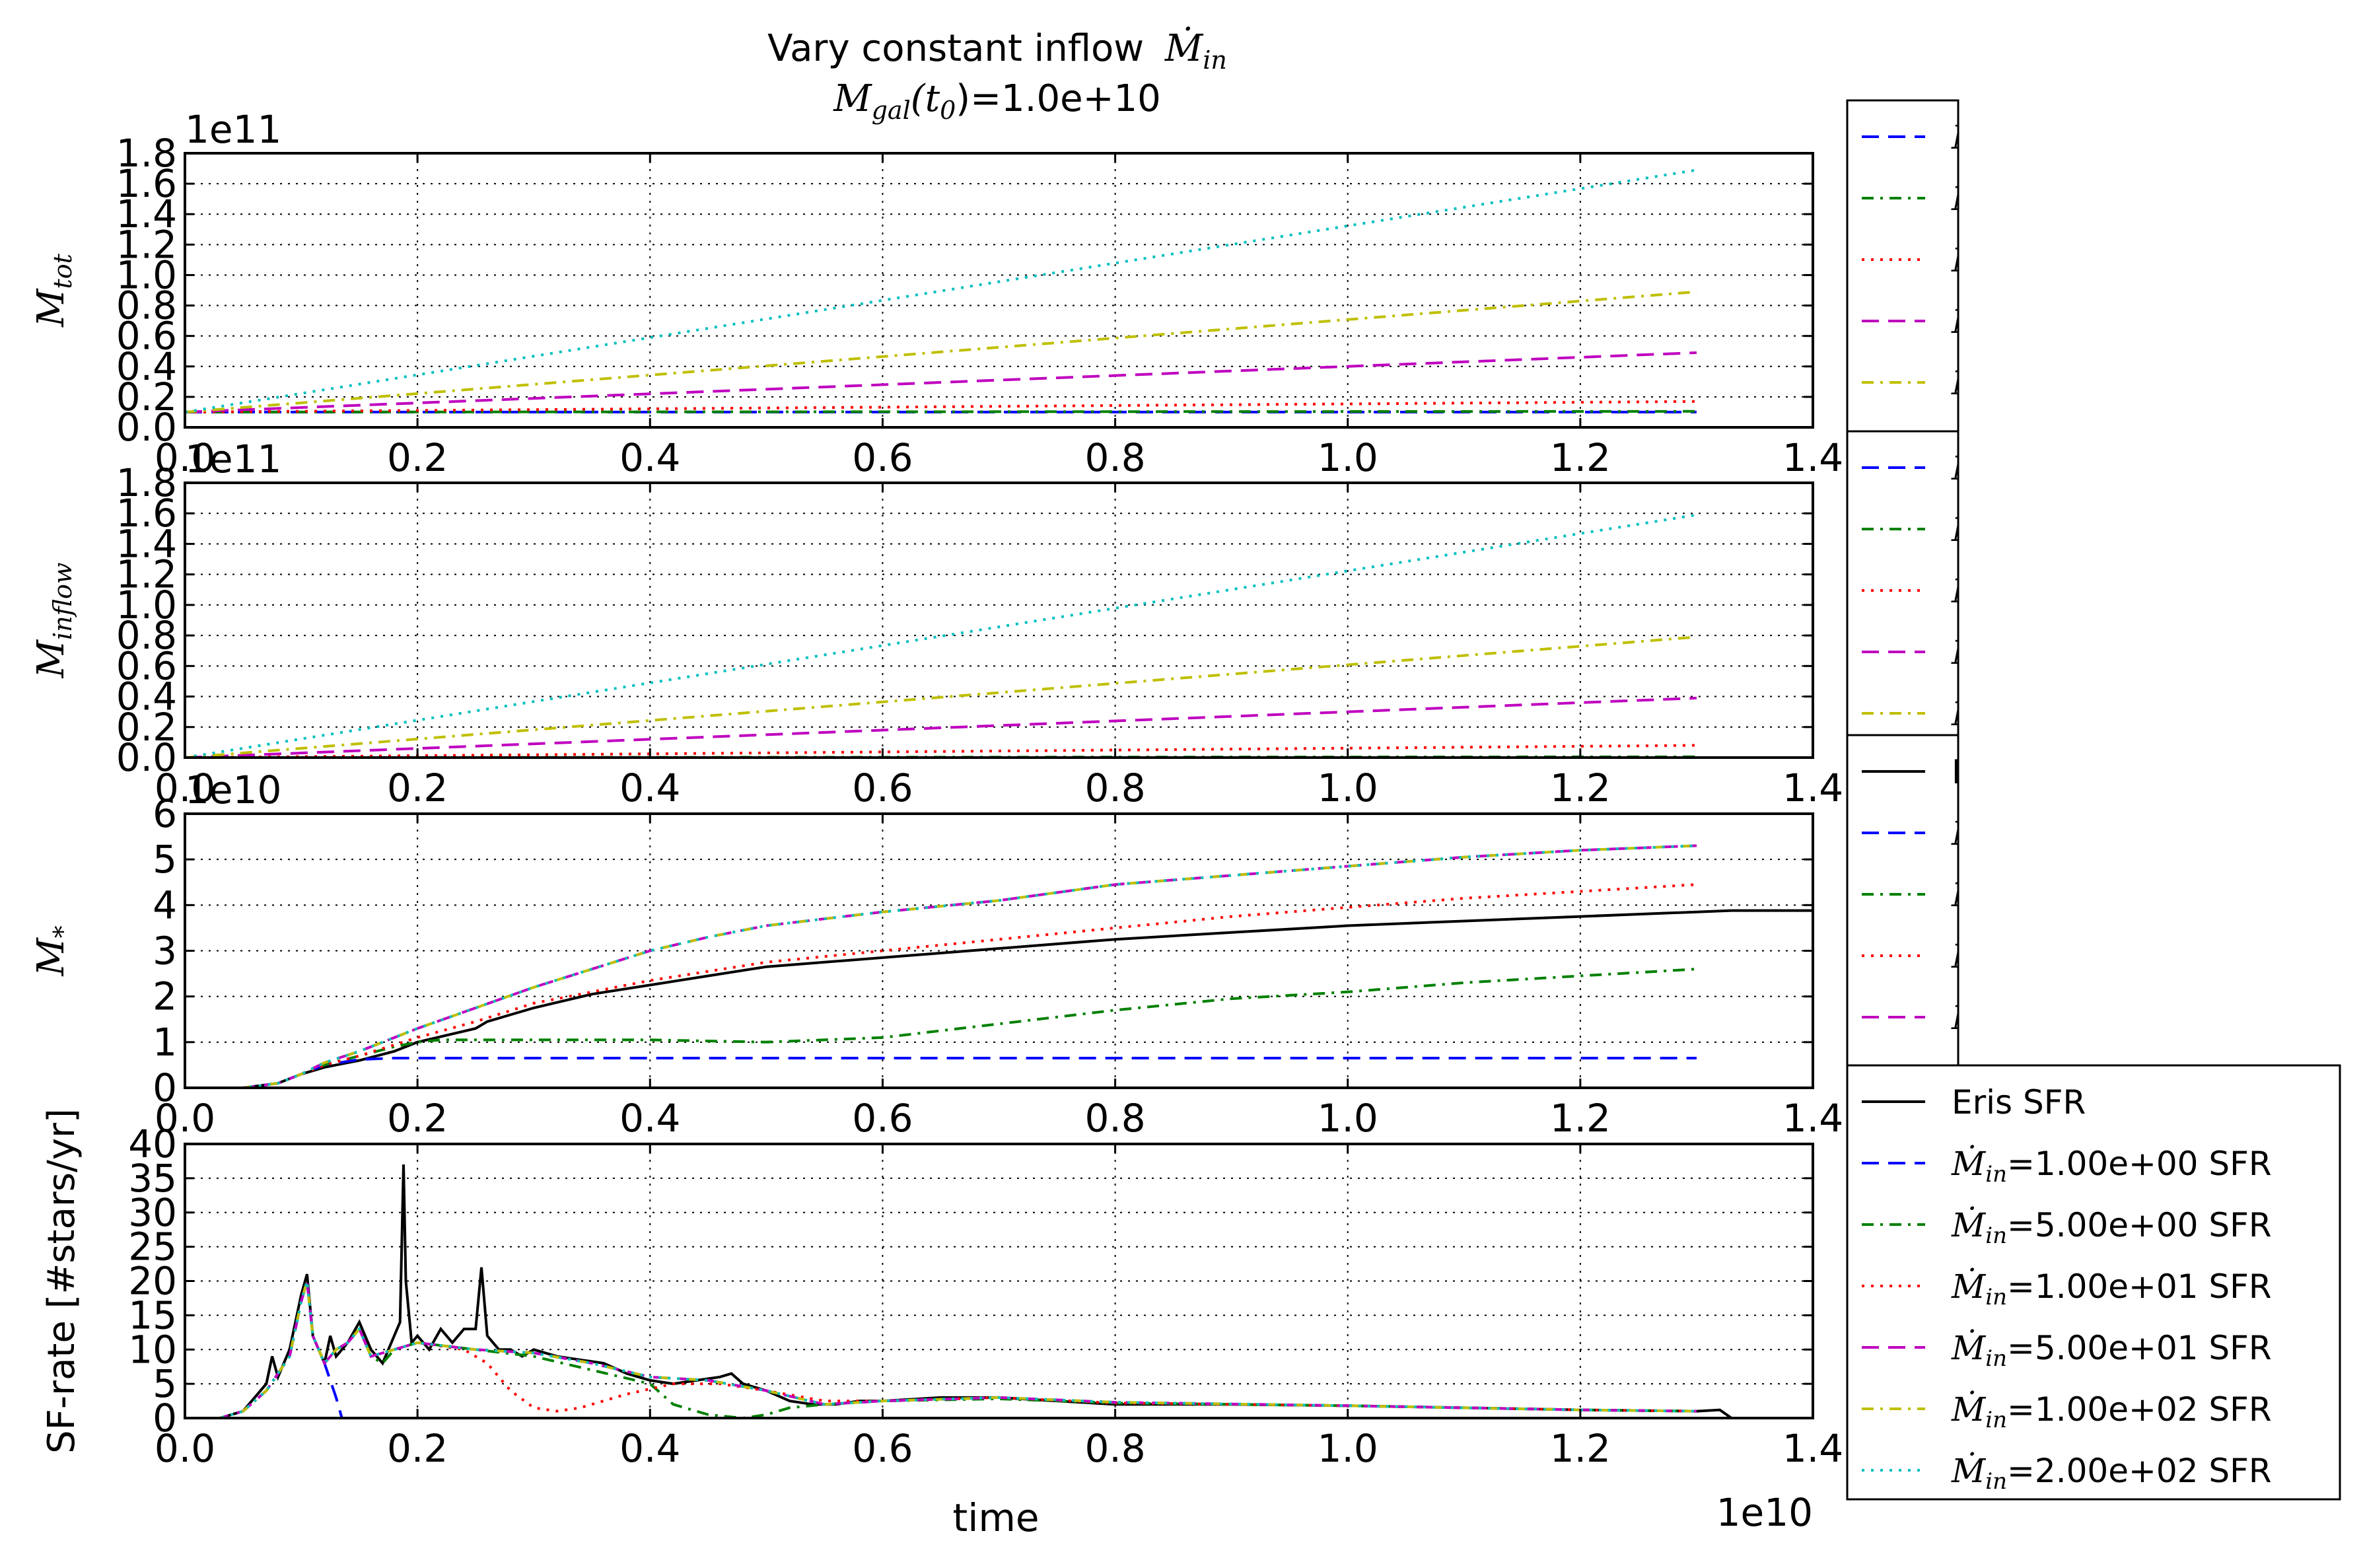  What do you see at coordinates (2112, 1350) in the screenshot?
I see `legend-label: Ṁin=5.00e+01 SFR` at bounding box center [2112, 1350].